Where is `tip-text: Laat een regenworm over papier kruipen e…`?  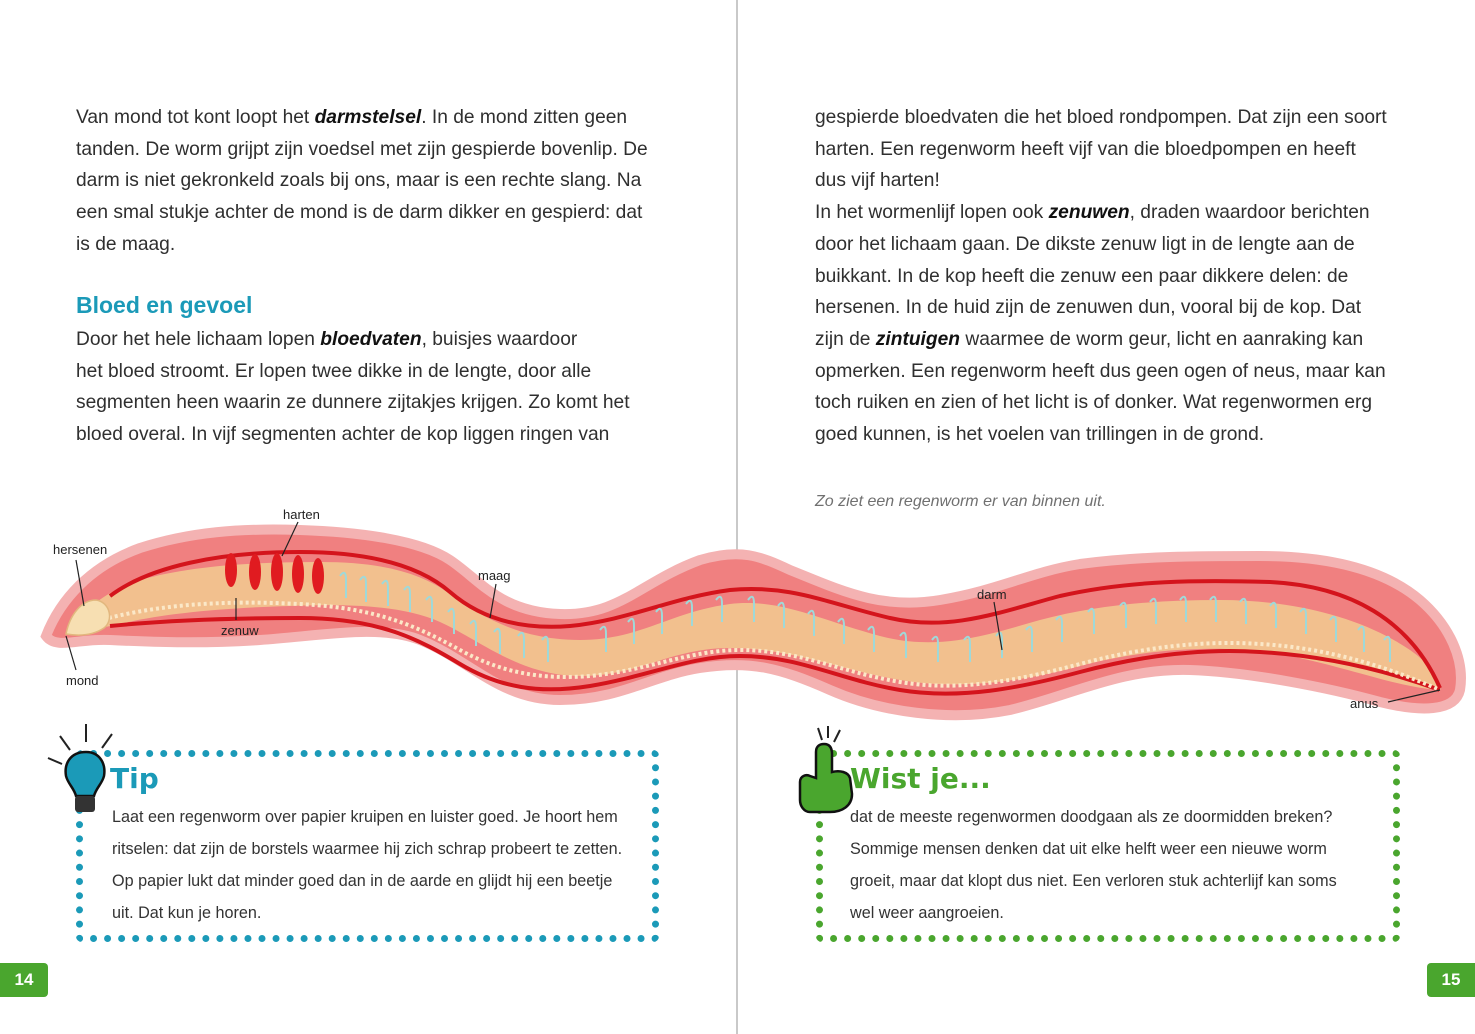
tip-text: Laat een regenworm over papier kruipen e… is located at coordinates (382, 865).